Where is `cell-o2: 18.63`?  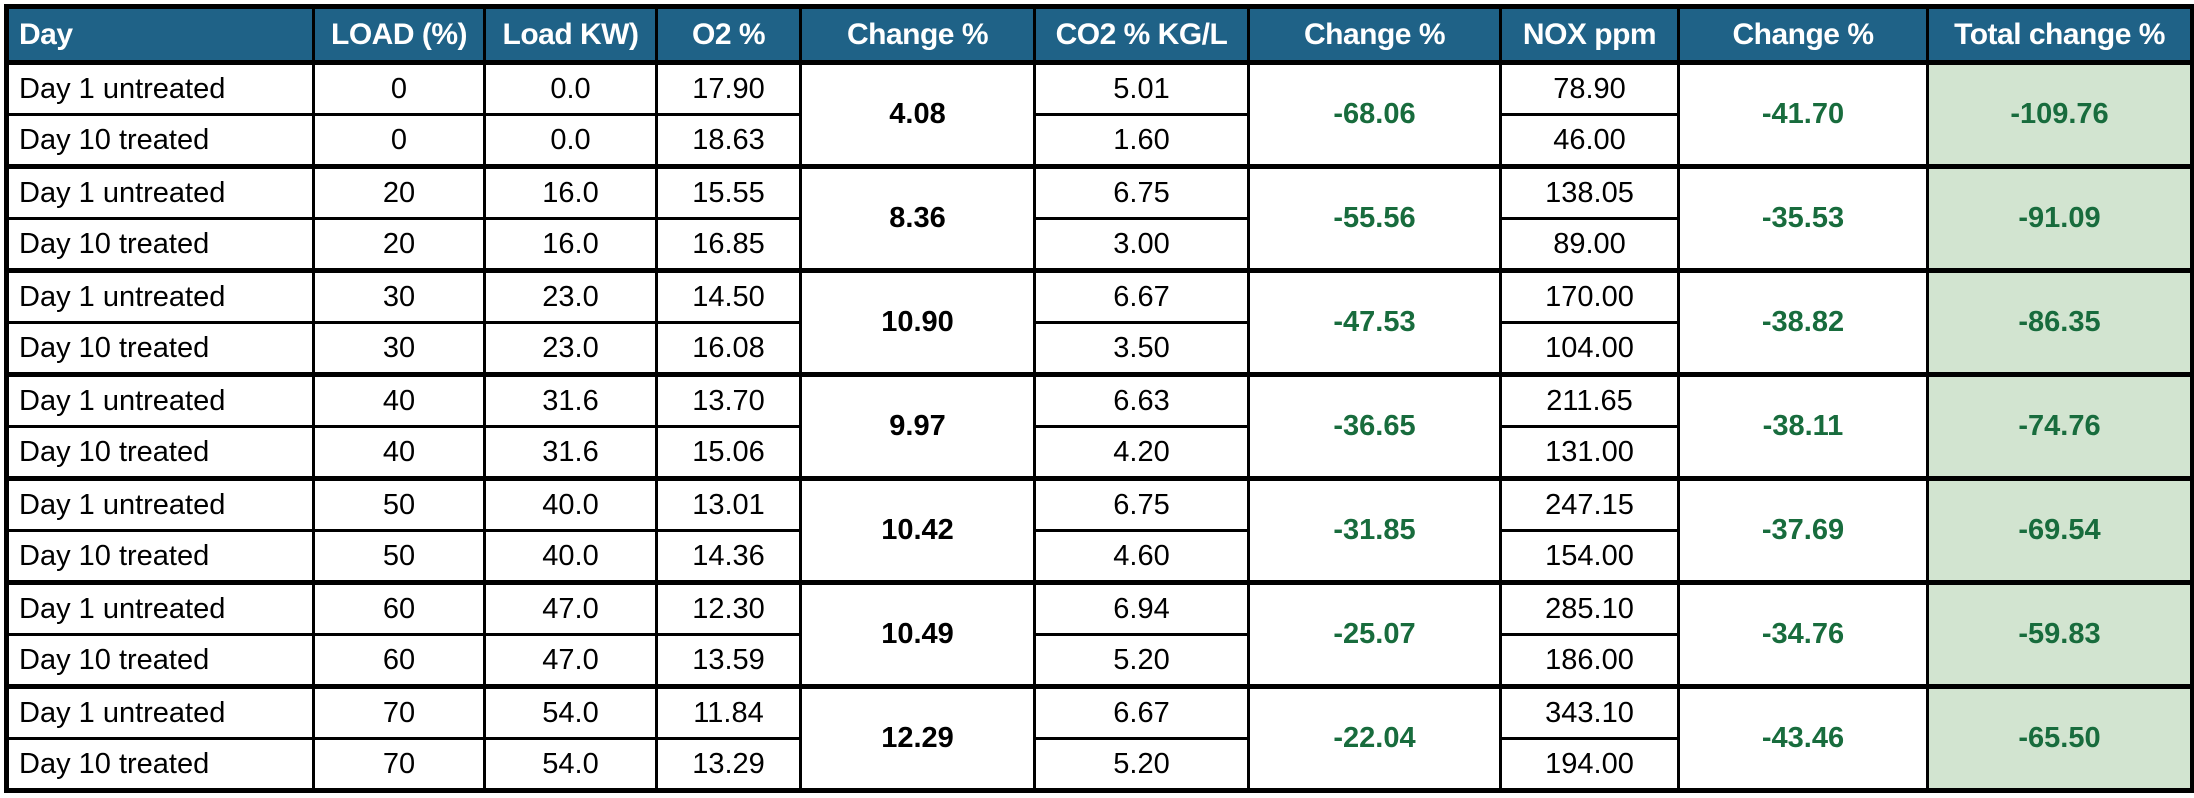 cell-o2: 18.63 is located at coordinates (728, 140).